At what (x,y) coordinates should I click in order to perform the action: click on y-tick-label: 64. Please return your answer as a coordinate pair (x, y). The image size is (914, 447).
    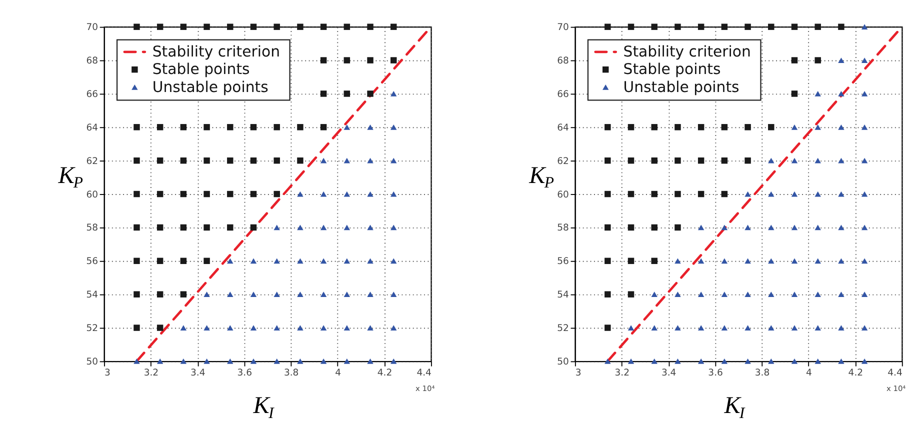
    Looking at the image, I should click on (563, 128).